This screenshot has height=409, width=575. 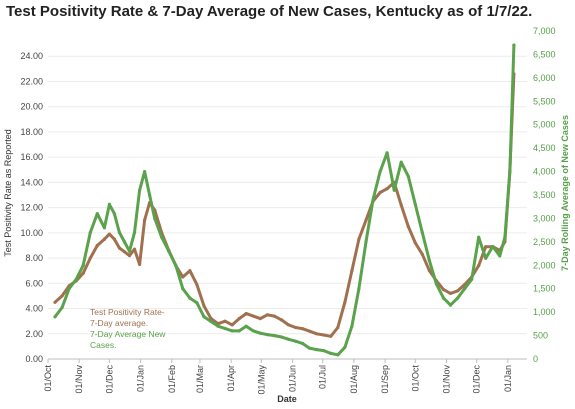 What do you see at coordinates (231, 378) in the screenshot?
I see `x-tick-label: 01/Apr` at bounding box center [231, 378].